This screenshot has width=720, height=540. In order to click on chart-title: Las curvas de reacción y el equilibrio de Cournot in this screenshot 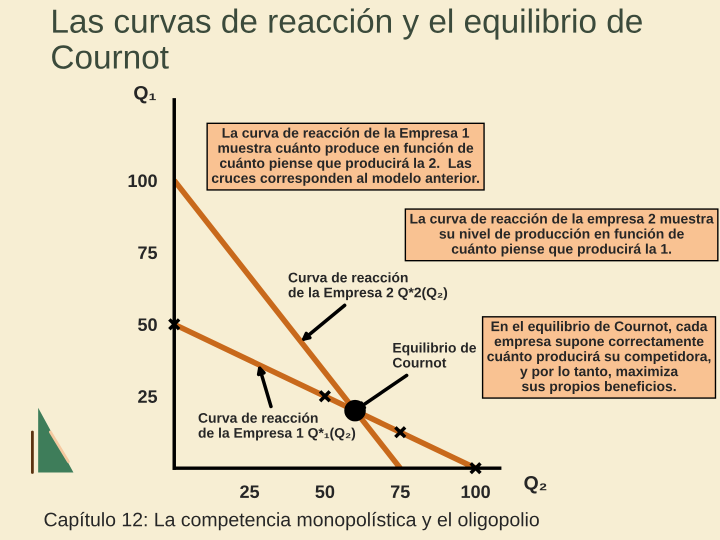, I will do `click(347, 38)`.